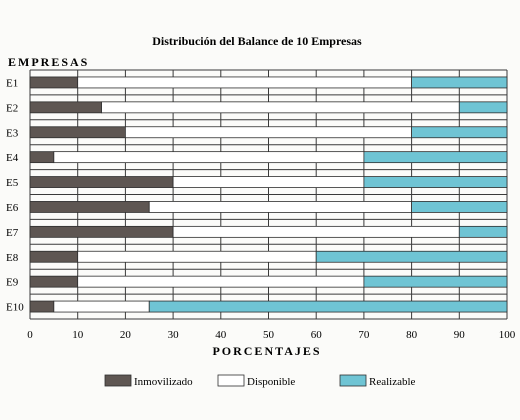 This screenshot has height=420, width=520. What do you see at coordinates (12, 108) in the screenshot?
I see `y-tick-label: E2` at bounding box center [12, 108].